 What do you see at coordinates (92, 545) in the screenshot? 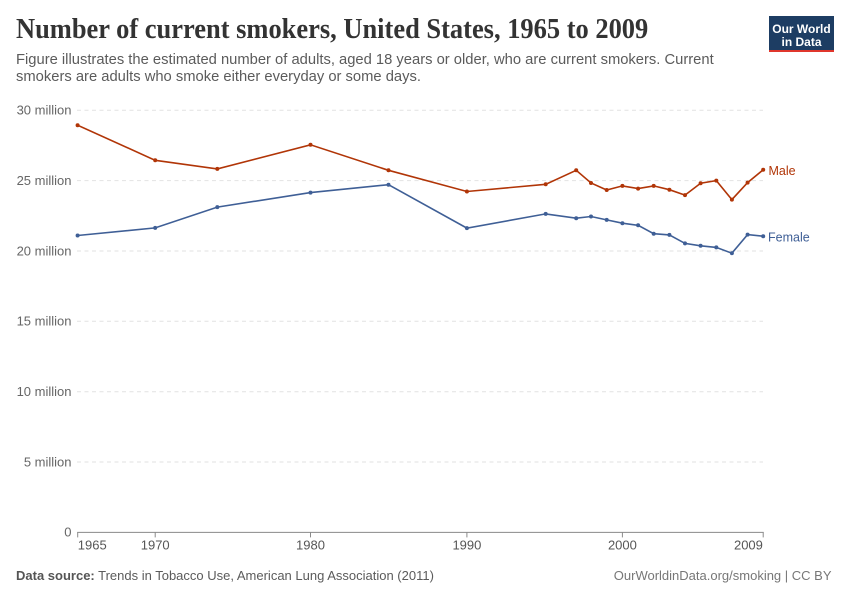
I see `svg-text: 1965` at bounding box center [92, 545].